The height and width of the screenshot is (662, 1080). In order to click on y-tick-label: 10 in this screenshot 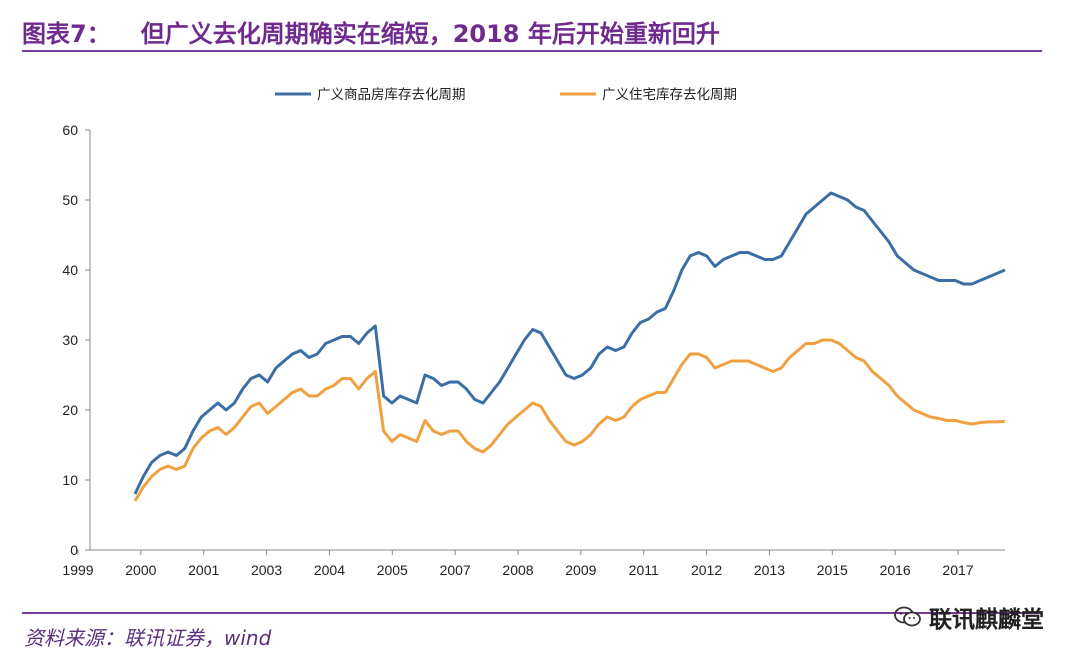, I will do `click(70, 480)`.